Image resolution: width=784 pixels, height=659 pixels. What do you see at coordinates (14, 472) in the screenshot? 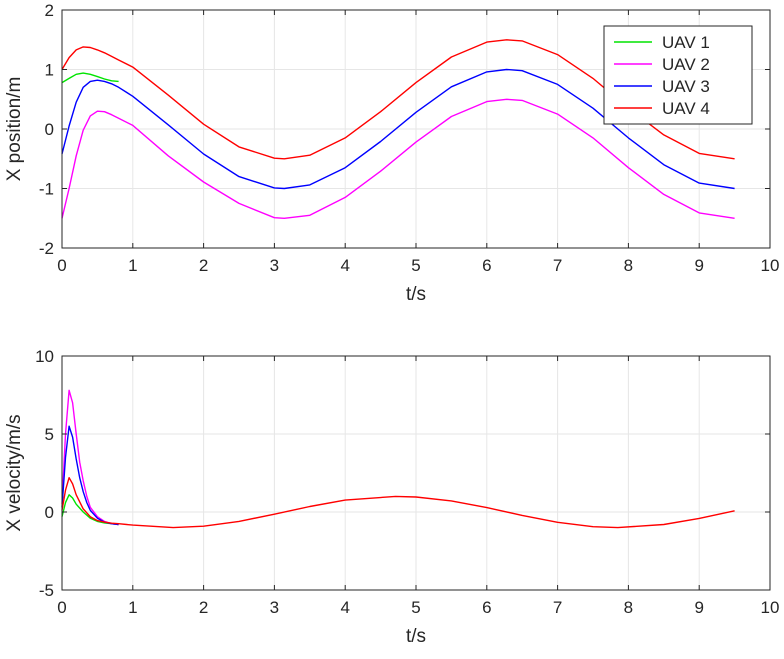
I see `y-axis-label: X velocity/m/s` at bounding box center [14, 472].